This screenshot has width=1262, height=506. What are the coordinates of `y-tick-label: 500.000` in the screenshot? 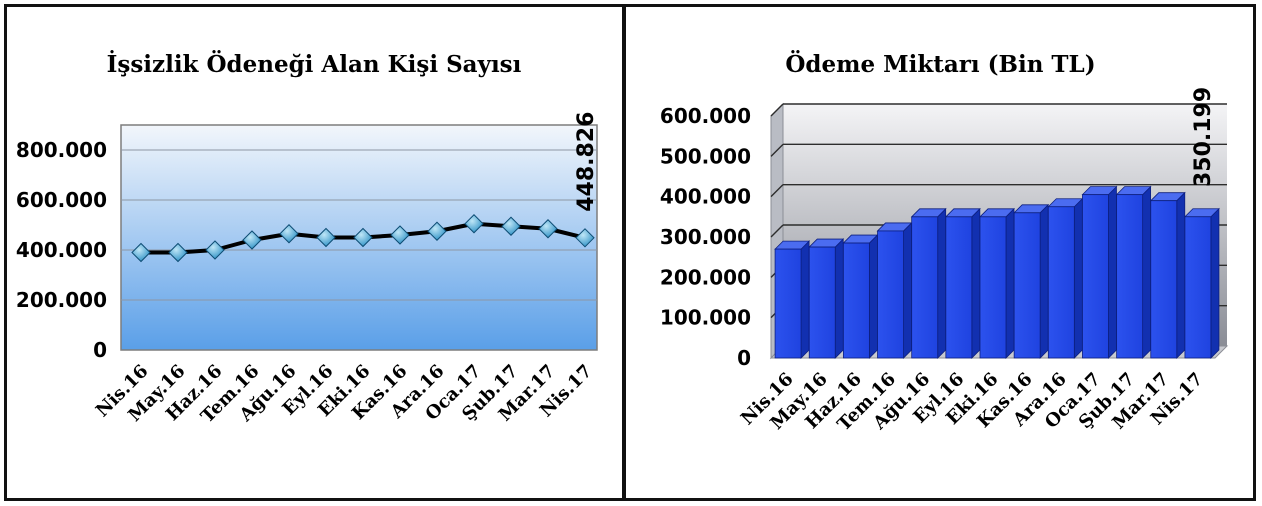 It's located at (705, 156).